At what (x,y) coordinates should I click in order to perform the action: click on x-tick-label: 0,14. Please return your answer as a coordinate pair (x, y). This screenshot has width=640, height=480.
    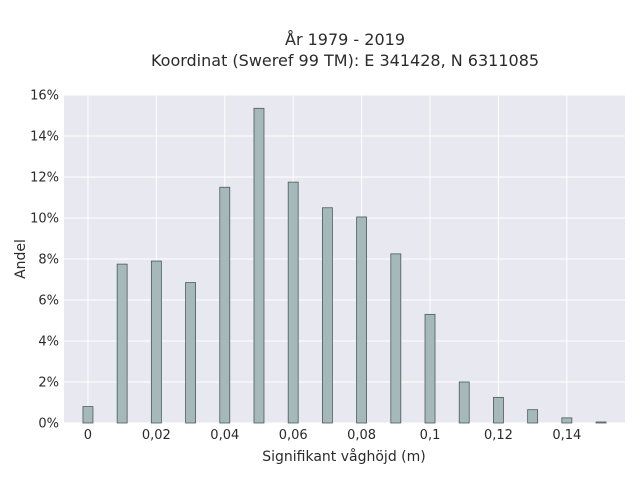
    Looking at the image, I should click on (566, 435).